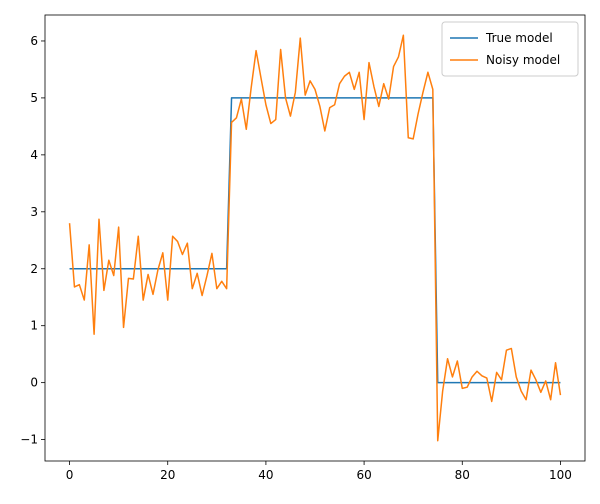 This screenshot has width=600, height=504. What do you see at coordinates (167, 475) in the screenshot?
I see `x-tick-label: 20` at bounding box center [167, 475].